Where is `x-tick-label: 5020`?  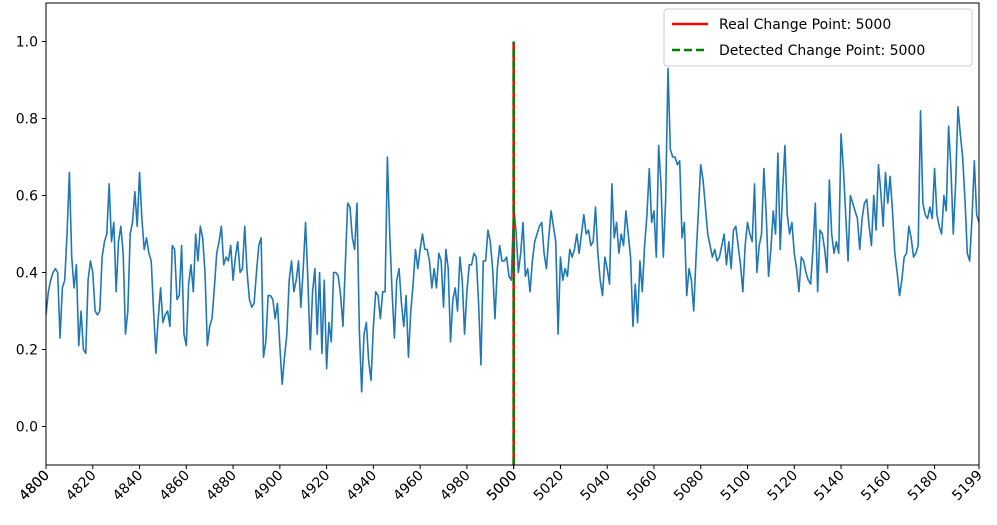 x-tick-label: 5020 is located at coordinates (549, 486).